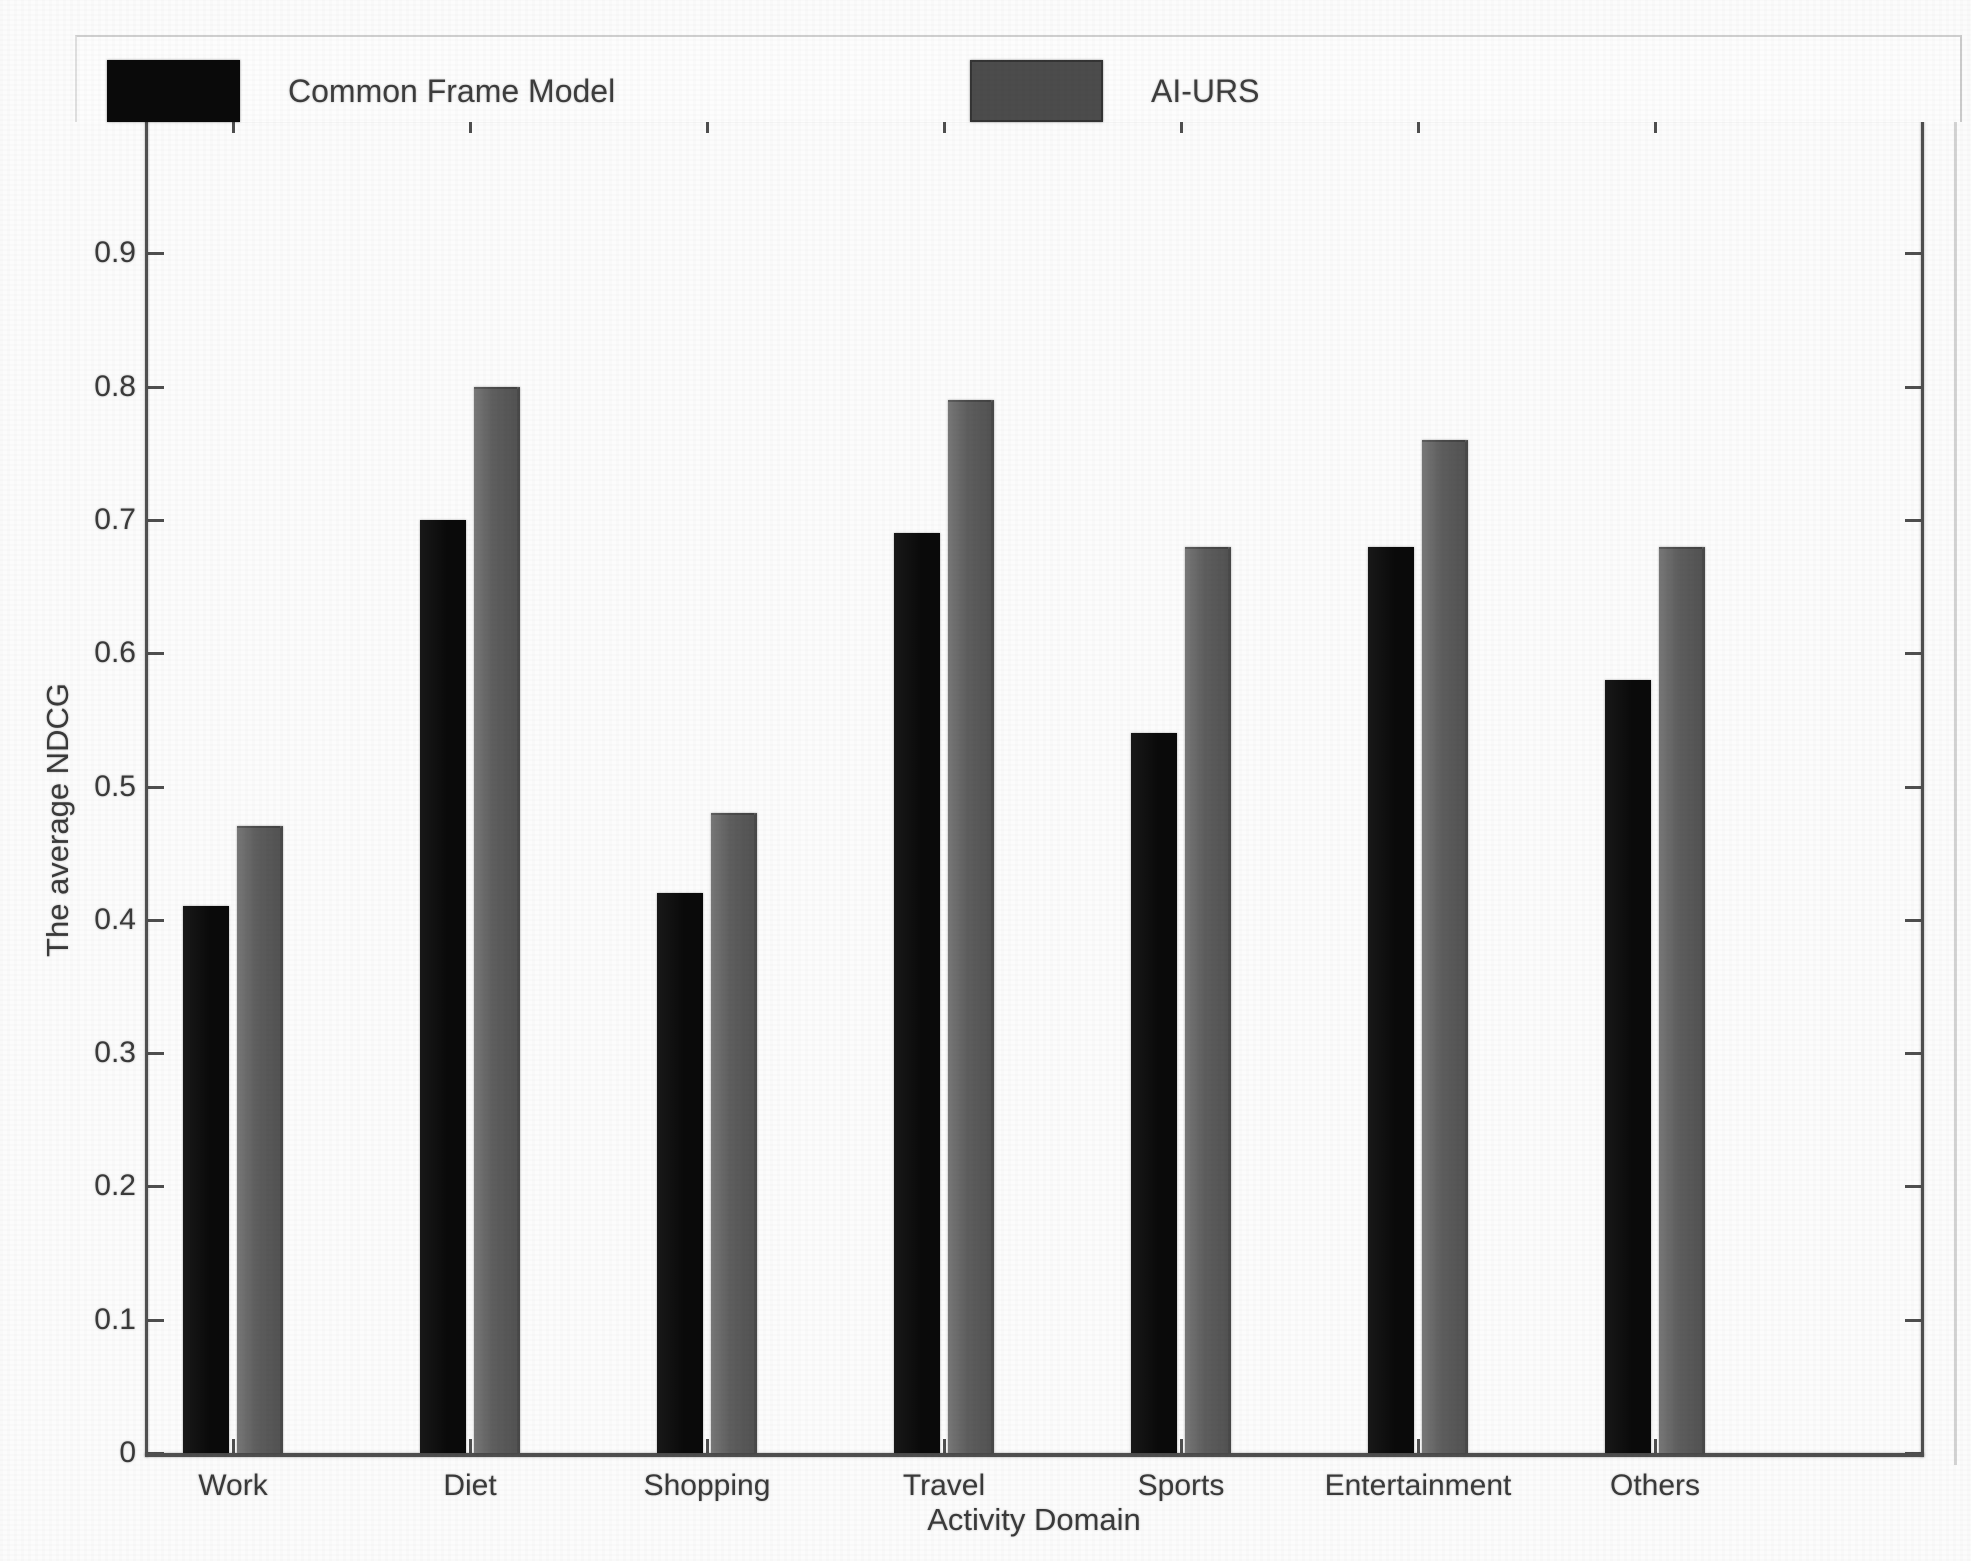 This screenshot has width=1971, height=1561. What do you see at coordinates (1036, 91) in the screenshot?
I see `legend-swatch-ai-urs` at bounding box center [1036, 91].